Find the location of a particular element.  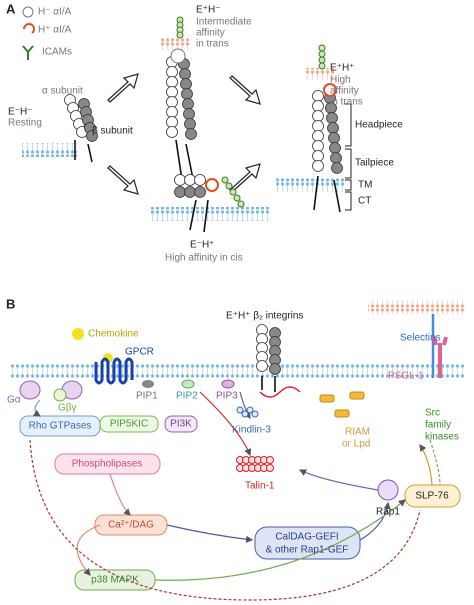

src-label: family is located at coordinates (438, 425).